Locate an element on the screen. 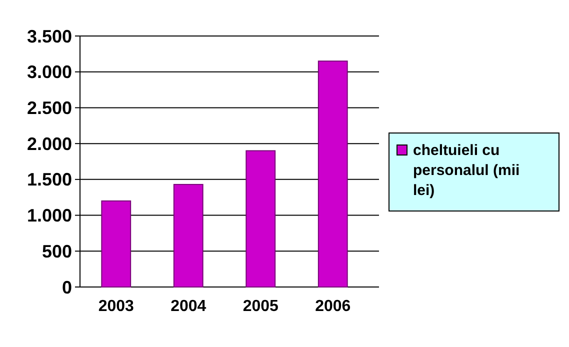 Image resolution: width=569 pixels, height=347 pixels. y-tick-label: 3.500 is located at coordinates (49, 36).